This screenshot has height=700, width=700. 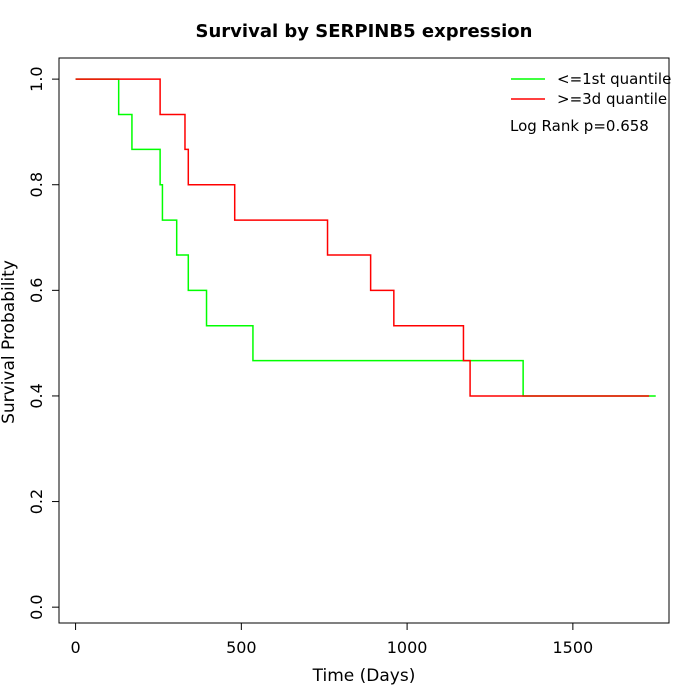 What do you see at coordinates (75, 647) in the screenshot?
I see `x-tick-label: 0` at bounding box center [75, 647].